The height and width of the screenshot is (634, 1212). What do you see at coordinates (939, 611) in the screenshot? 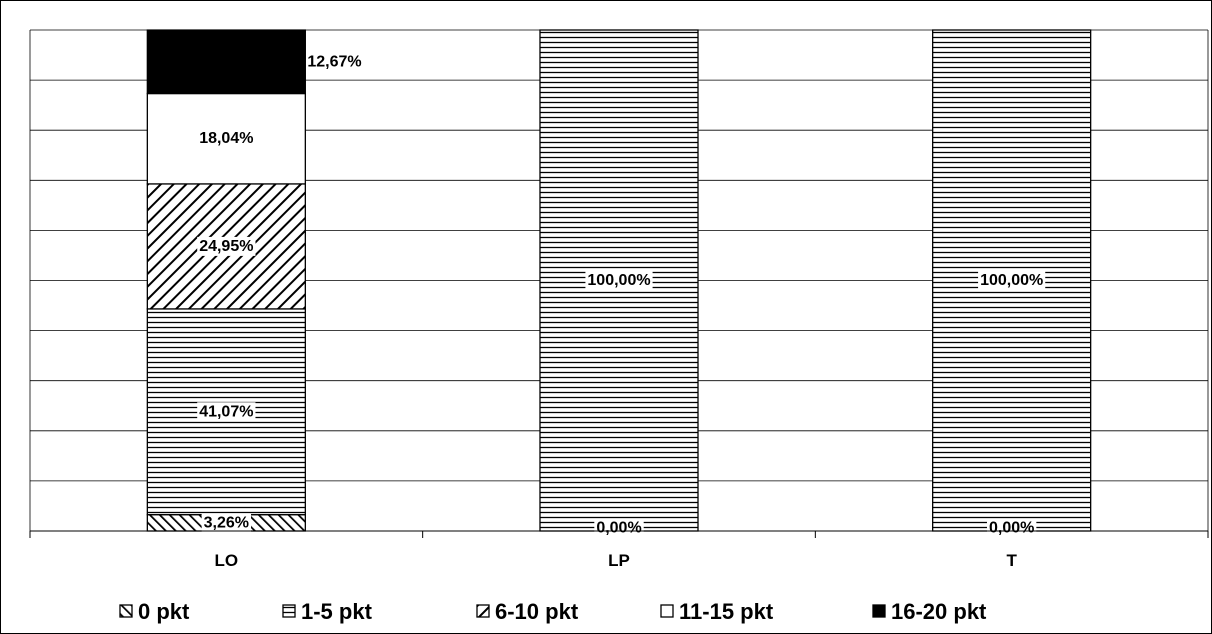
I see `legend-label: 16-20 pkt` at bounding box center [939, 611].